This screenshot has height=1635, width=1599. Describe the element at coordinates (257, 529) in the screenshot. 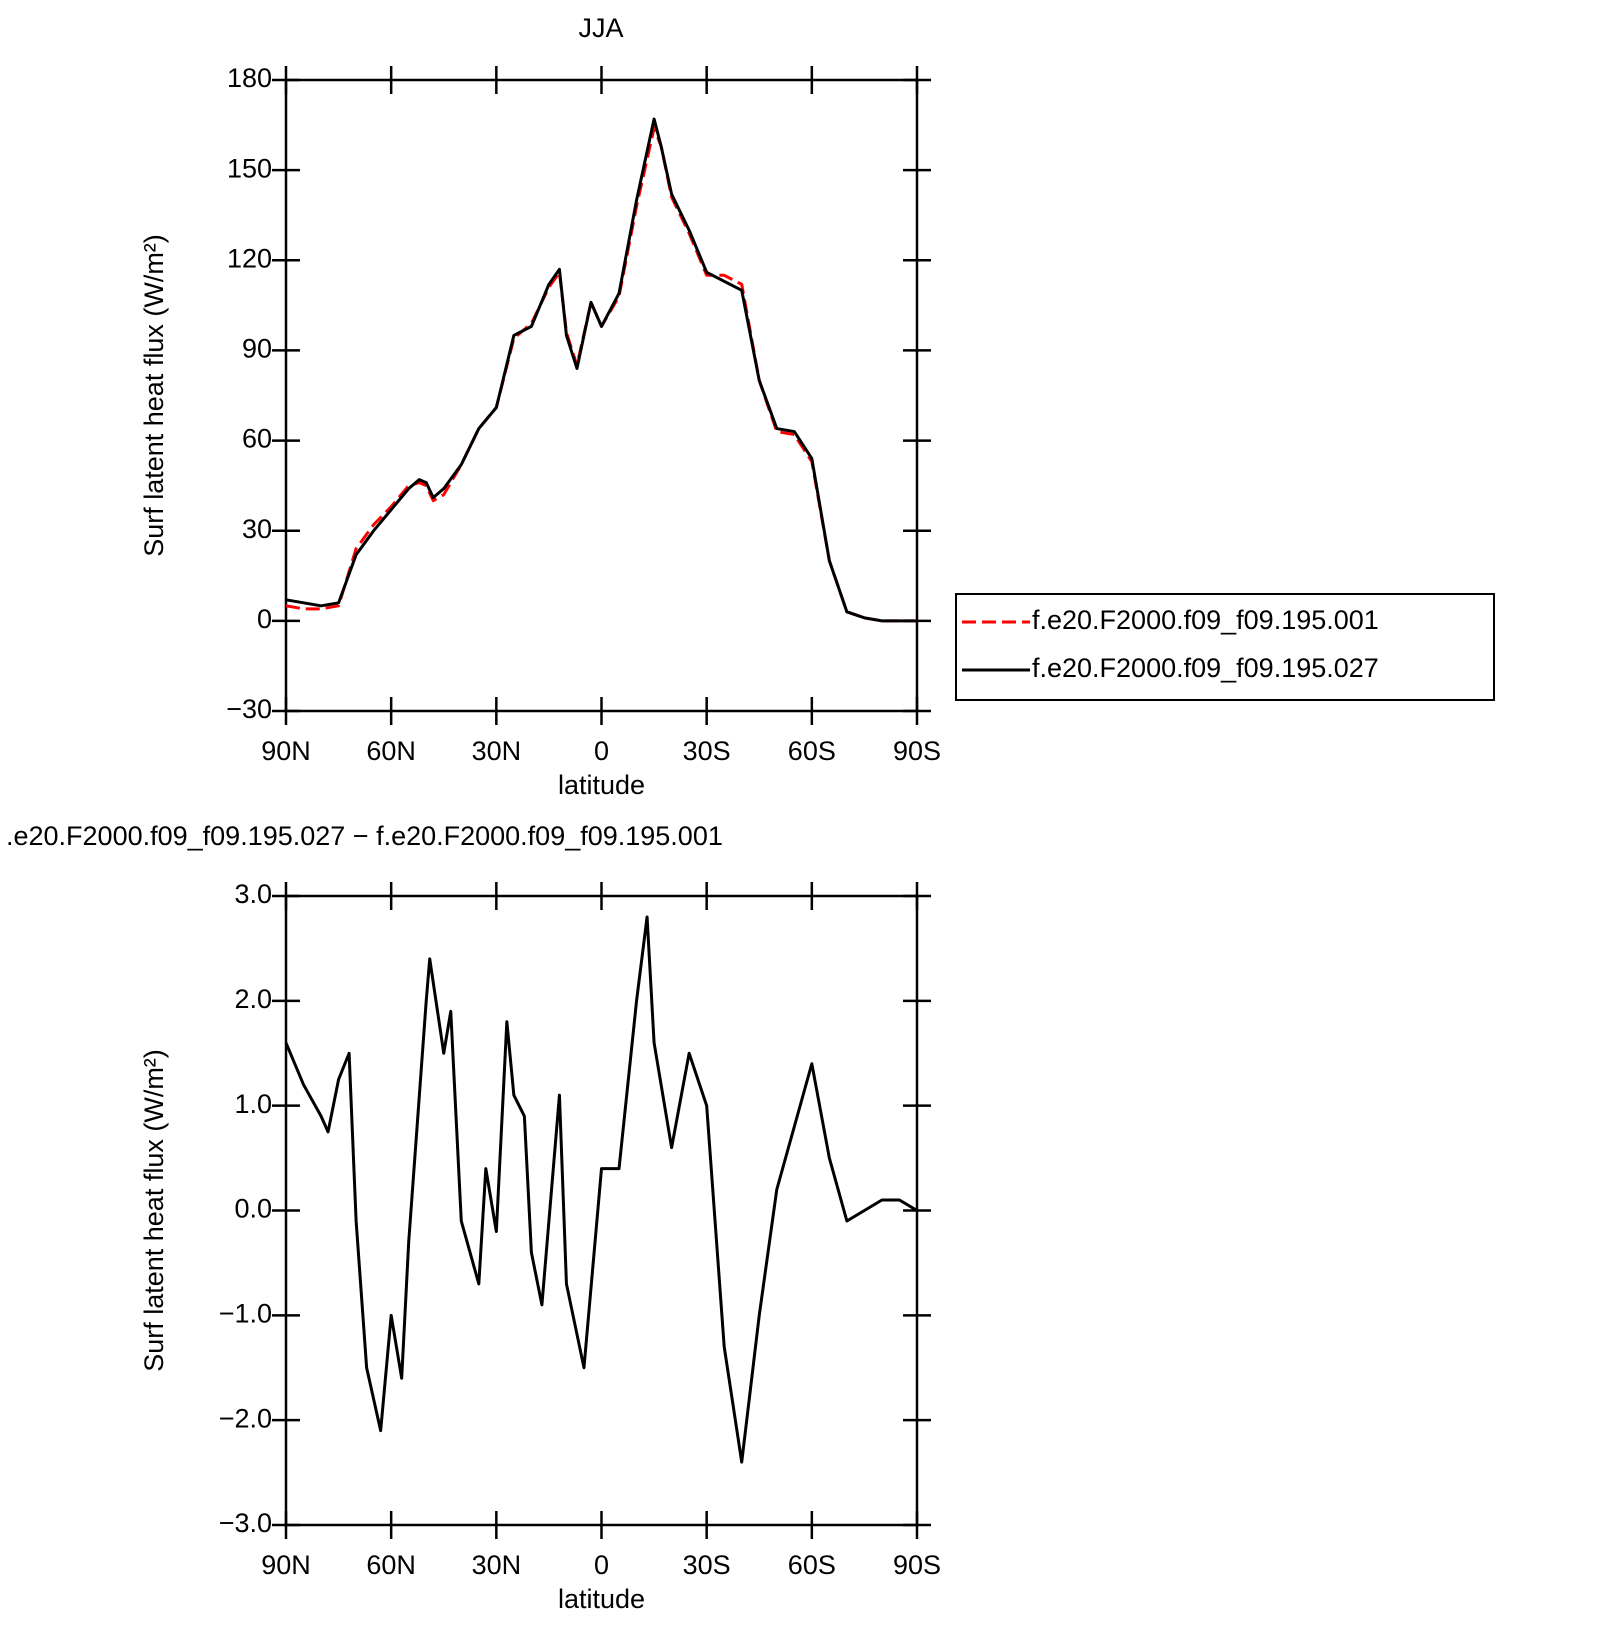

I see `y-tick-label: 30` at that location.